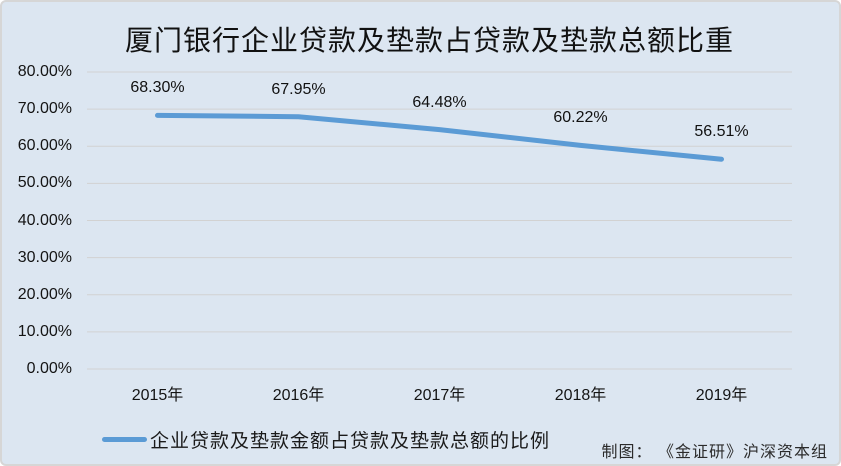  Describe the element at coordinates (44, 220) in the screenshot. I see `y-axis-label: 40.00%` at that location.